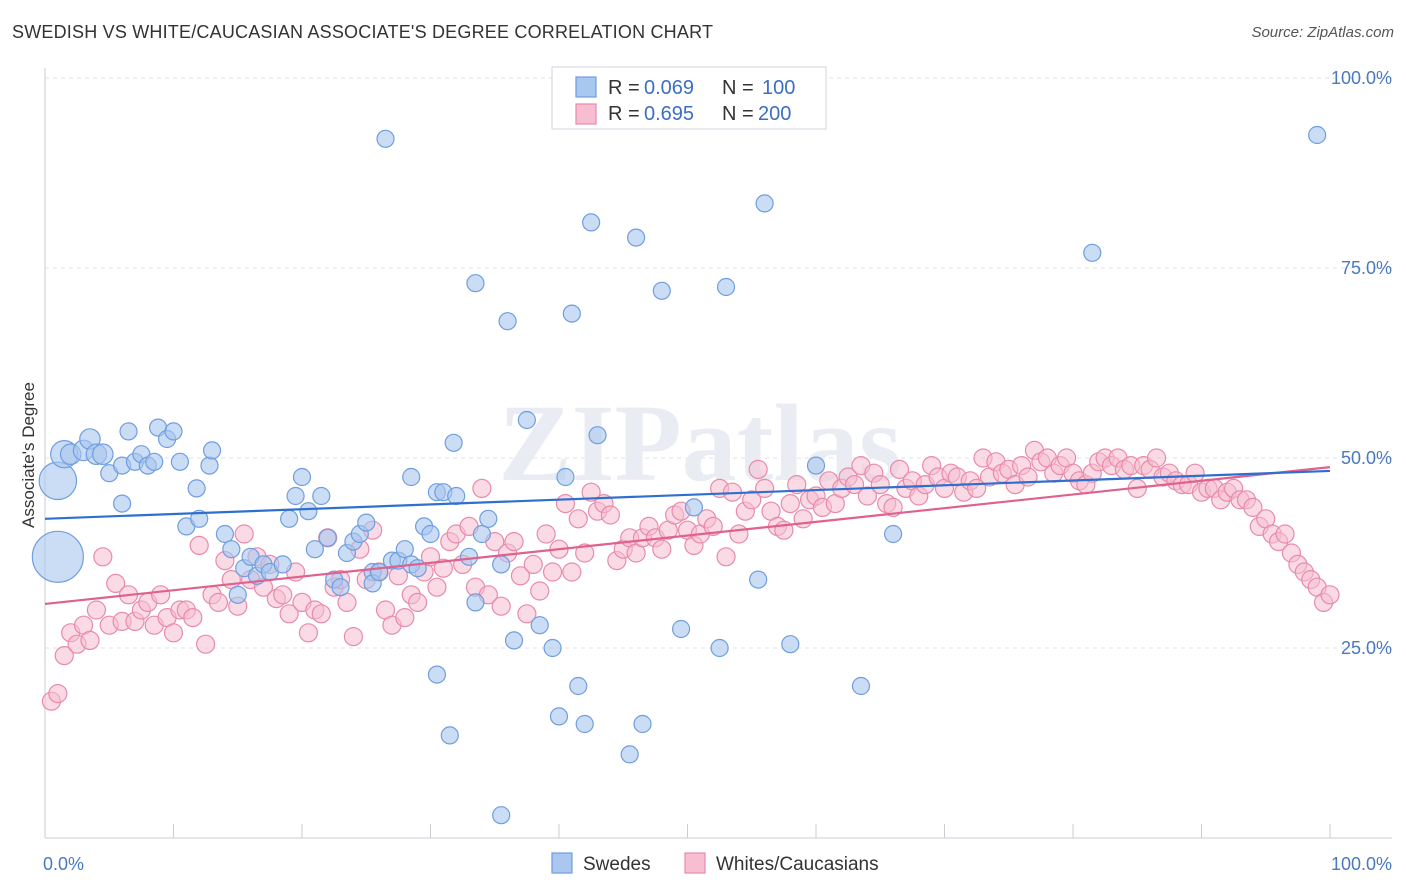  What do you see at coordinates (586, 87) in the screenshot?
I see `legend-swatch-swedes` at bounding box center [586, 87].